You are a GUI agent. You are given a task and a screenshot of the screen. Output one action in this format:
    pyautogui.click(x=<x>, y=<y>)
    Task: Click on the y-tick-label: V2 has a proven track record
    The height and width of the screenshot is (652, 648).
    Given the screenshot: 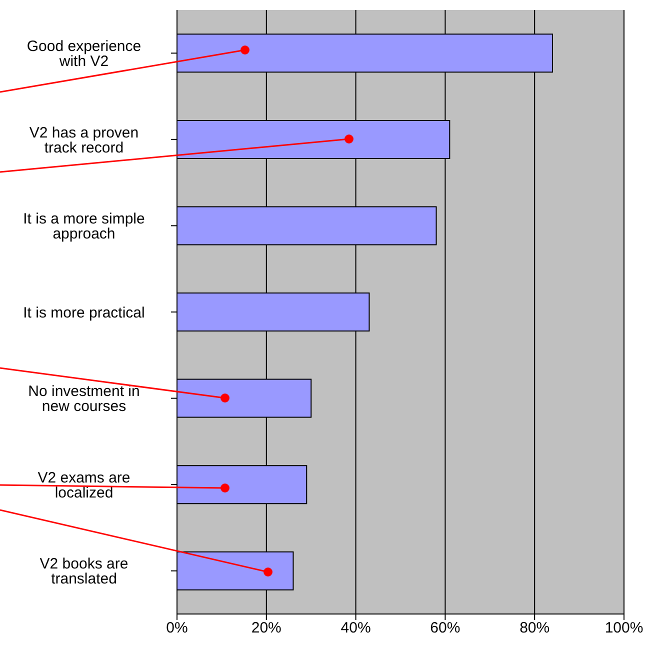 What is the action you would take?
    pyautogui.click(x=84, y=140)
    